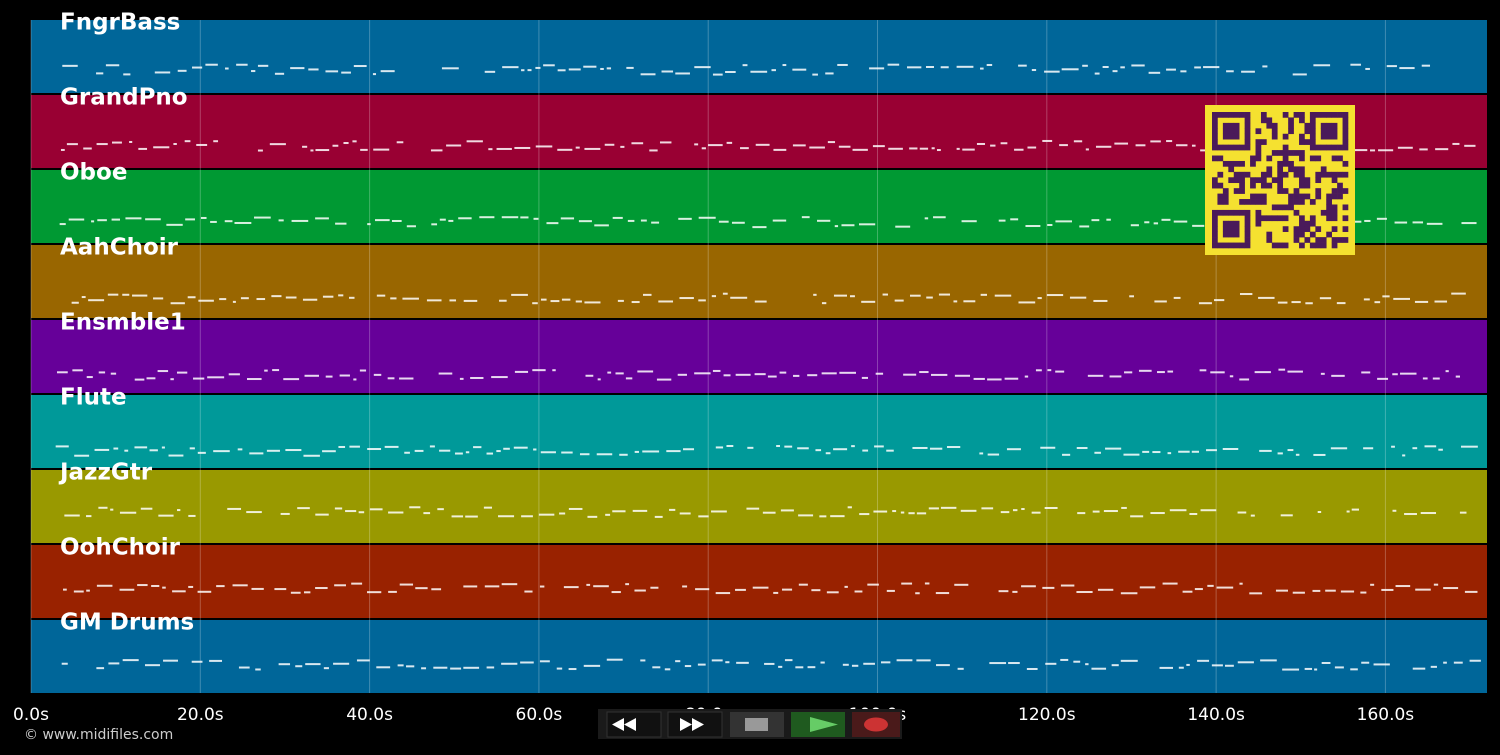  I want to click on record-button, so click(876, 724).